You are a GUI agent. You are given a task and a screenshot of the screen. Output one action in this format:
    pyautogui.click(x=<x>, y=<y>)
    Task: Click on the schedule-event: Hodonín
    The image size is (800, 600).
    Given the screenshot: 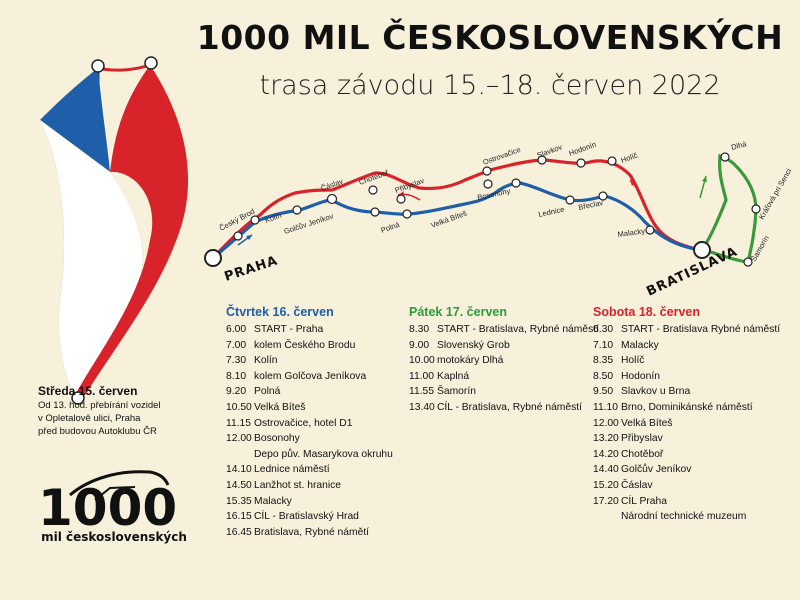 What is the action you would take?
    pyautogui.click(x=640, y=376)
    